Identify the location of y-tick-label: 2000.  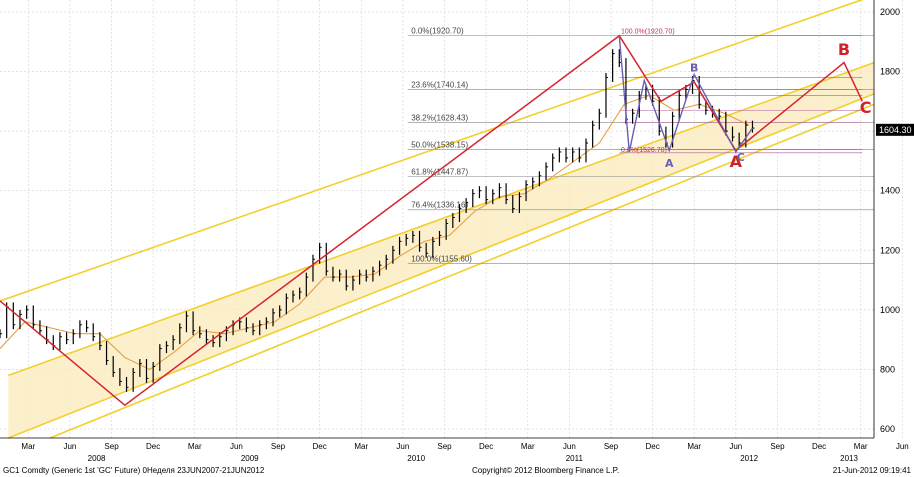
(890, 12).